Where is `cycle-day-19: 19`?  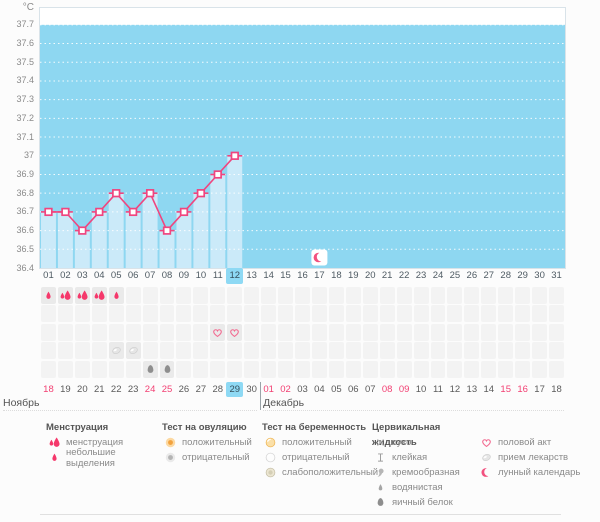
cycle-day-19: 19 is located at coordinates (353, 275).